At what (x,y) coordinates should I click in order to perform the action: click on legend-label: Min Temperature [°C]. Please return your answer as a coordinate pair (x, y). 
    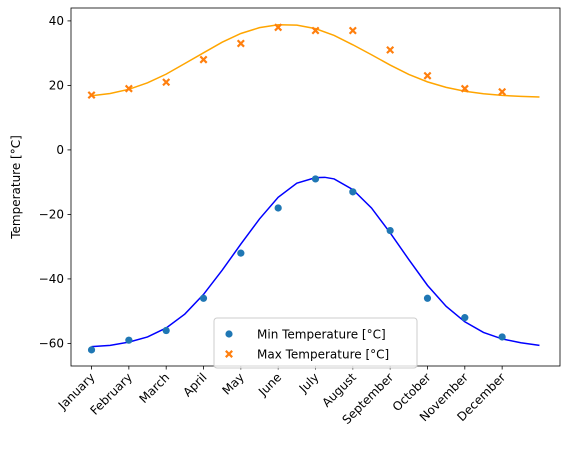
    Looking at the image, I should click on (321, 334).